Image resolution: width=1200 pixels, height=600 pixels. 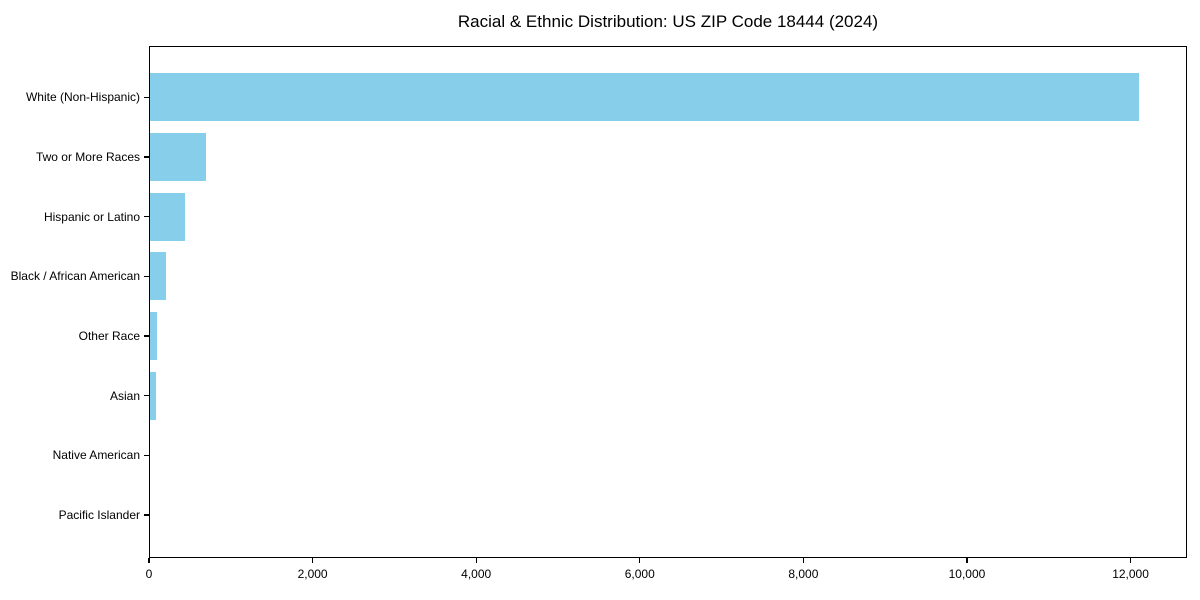 I want to click on y-tick-label-0: White (Non-Hispanic), so click(x=82, y=97).